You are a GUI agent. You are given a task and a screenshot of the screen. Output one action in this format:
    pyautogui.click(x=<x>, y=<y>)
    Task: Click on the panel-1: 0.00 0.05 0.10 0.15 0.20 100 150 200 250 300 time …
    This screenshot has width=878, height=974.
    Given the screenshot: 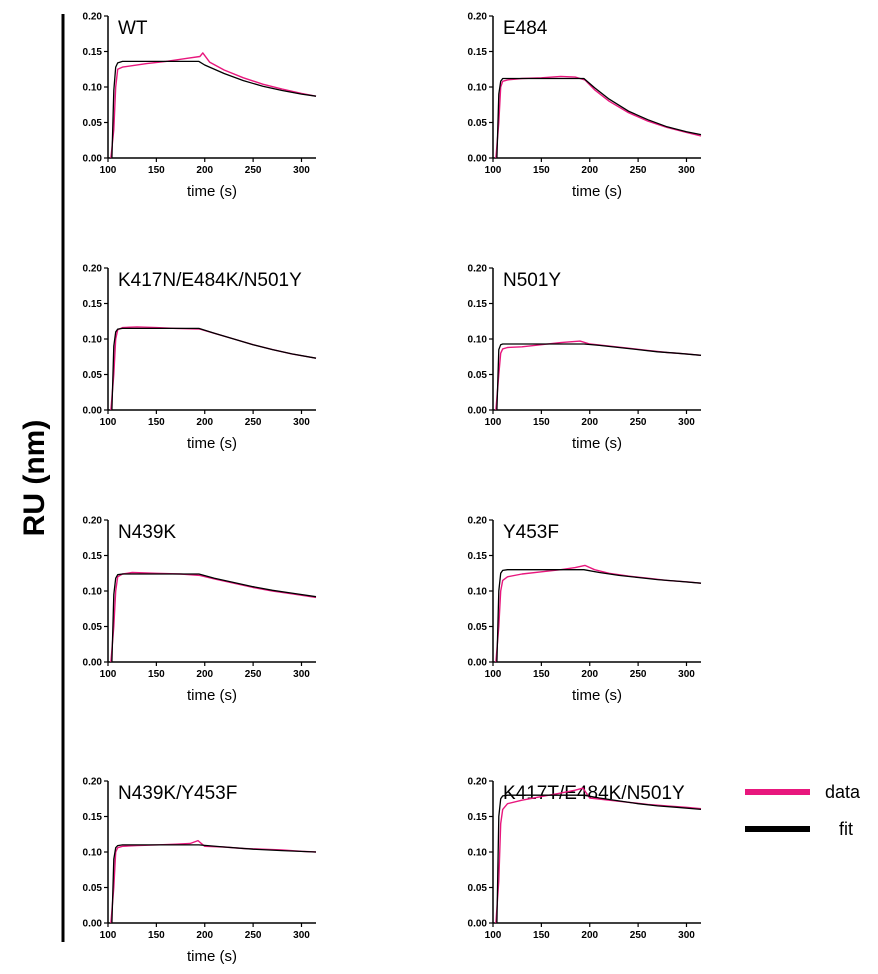 What is the action you would take?
    pyautogui.click(x=200, y=106)
    